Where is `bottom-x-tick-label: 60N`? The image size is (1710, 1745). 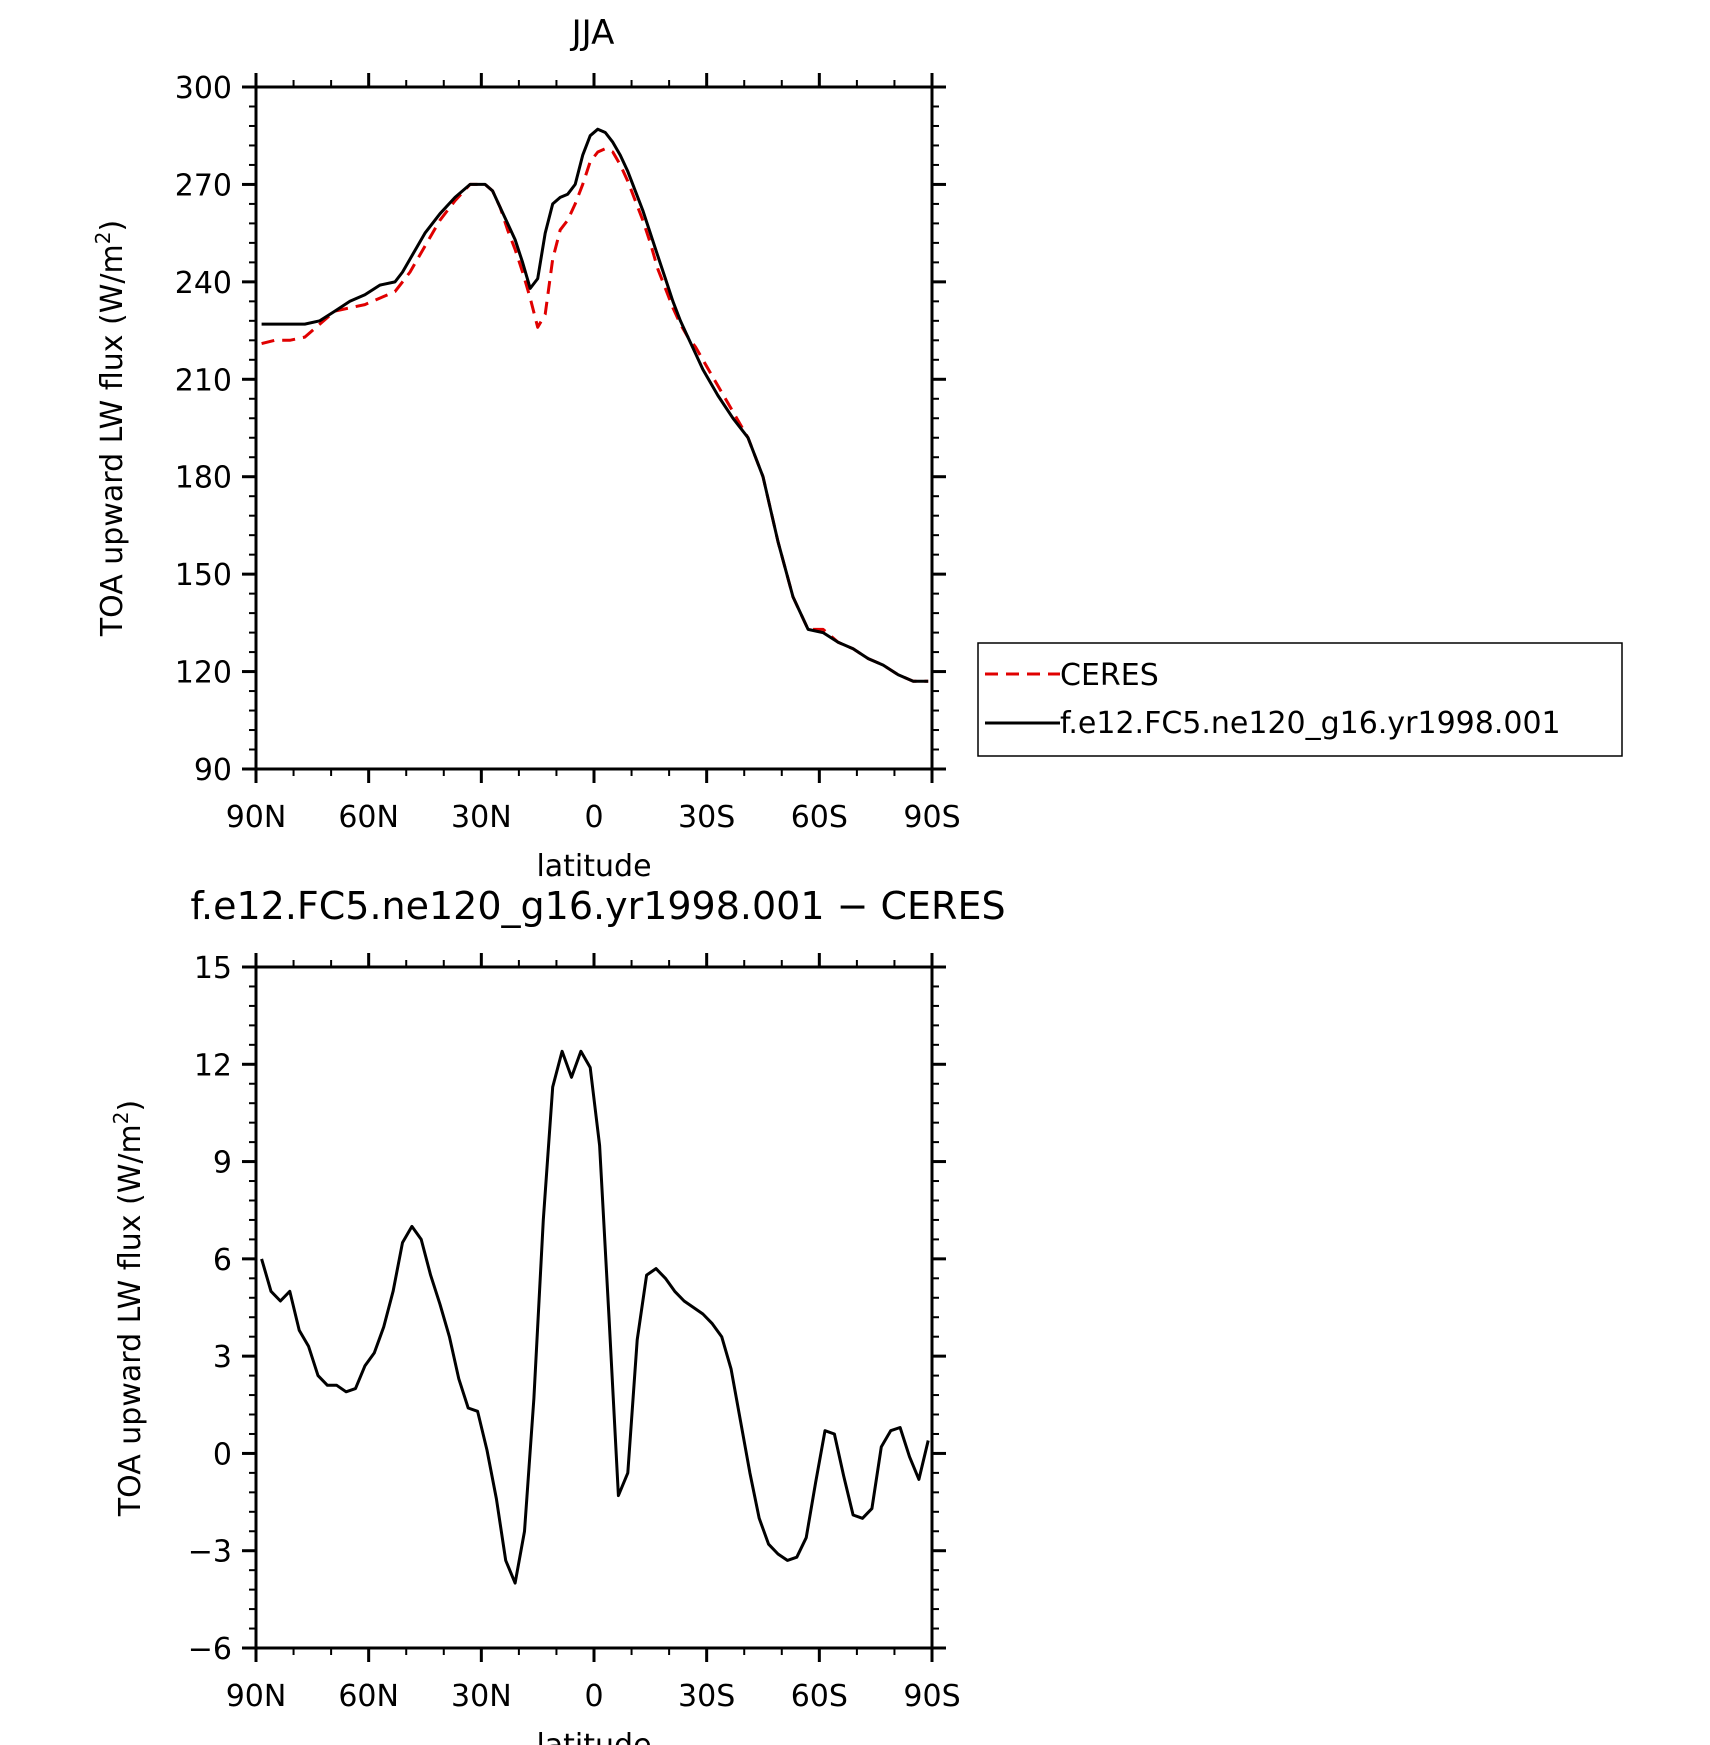 bottom-x-tick-label: 60N is located at coordinates (368, 1696).